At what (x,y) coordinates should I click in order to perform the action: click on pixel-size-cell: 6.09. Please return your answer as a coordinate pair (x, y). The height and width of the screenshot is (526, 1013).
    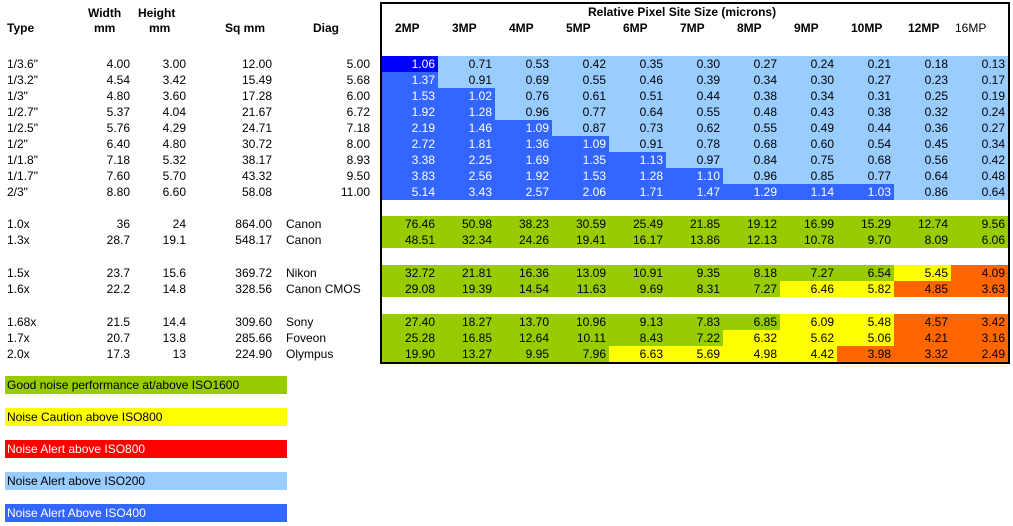
    Looking at the image, I should click on (808, 322).